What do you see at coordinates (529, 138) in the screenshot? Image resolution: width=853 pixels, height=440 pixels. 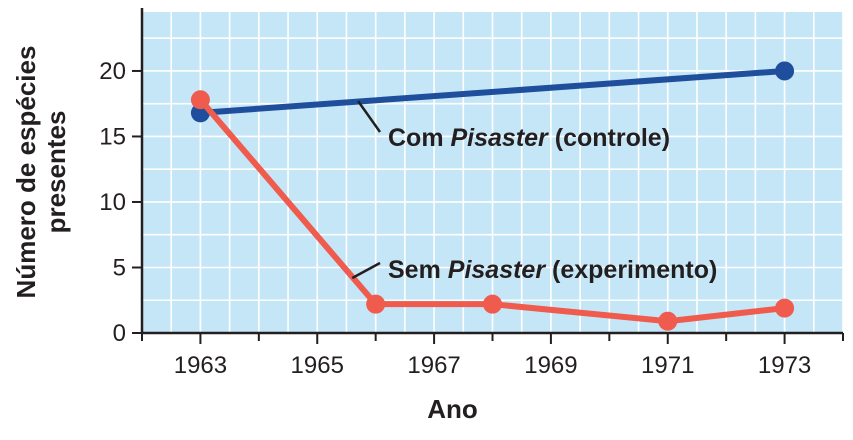 I see `annotation-control: Com Pisaster (controle)` at bounding box center [529, 138].